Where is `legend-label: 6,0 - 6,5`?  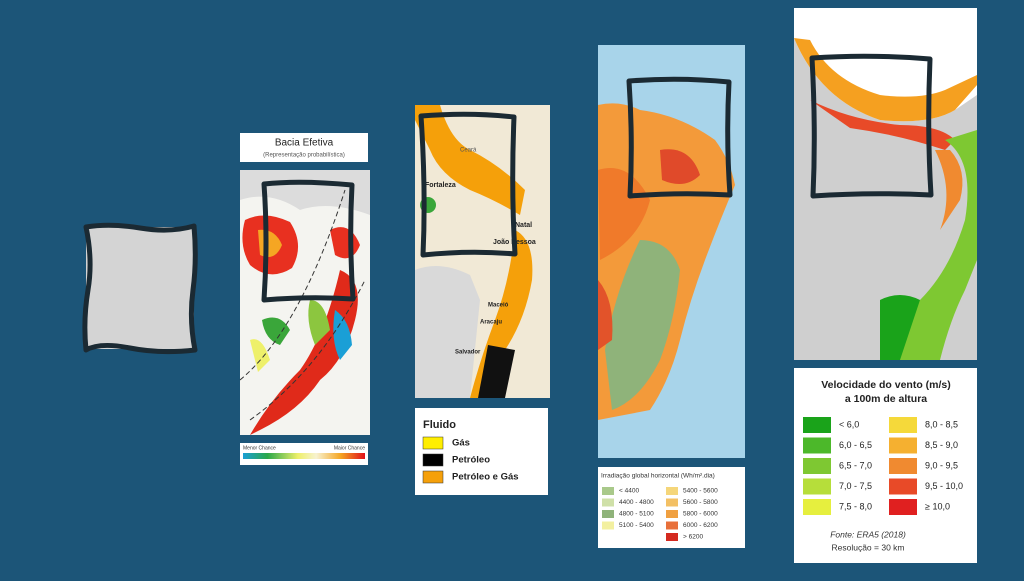
legend-label: 6,0 - 6,5 is located at coordinates (855, 445).